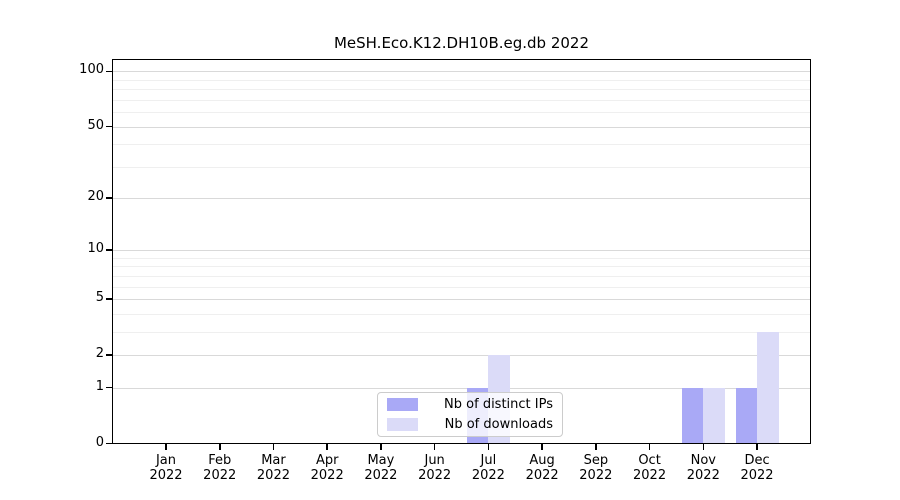 This screenshot has height=500, width=900. I want to click on x-tick-label: Jul 2022, so click(488, 468).